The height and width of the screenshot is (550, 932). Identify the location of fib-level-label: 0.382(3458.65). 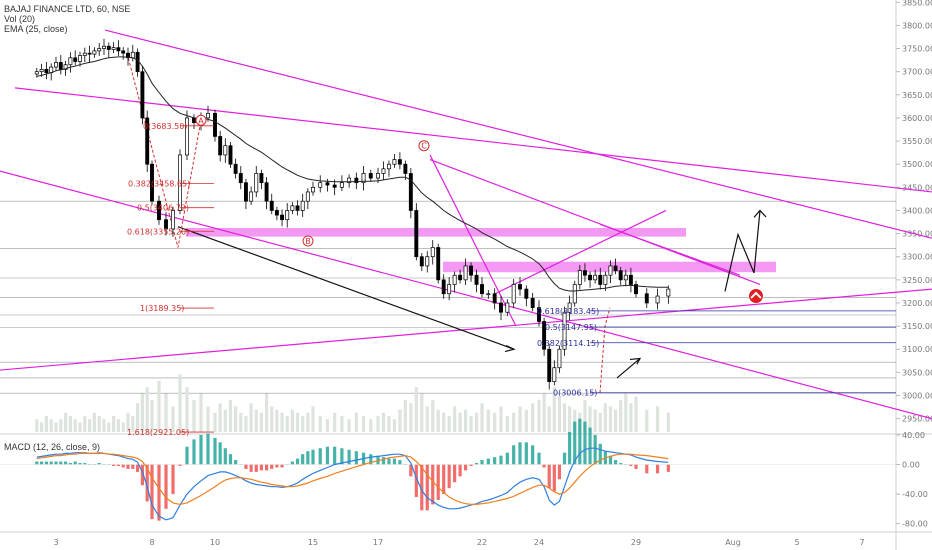
(159, 184).